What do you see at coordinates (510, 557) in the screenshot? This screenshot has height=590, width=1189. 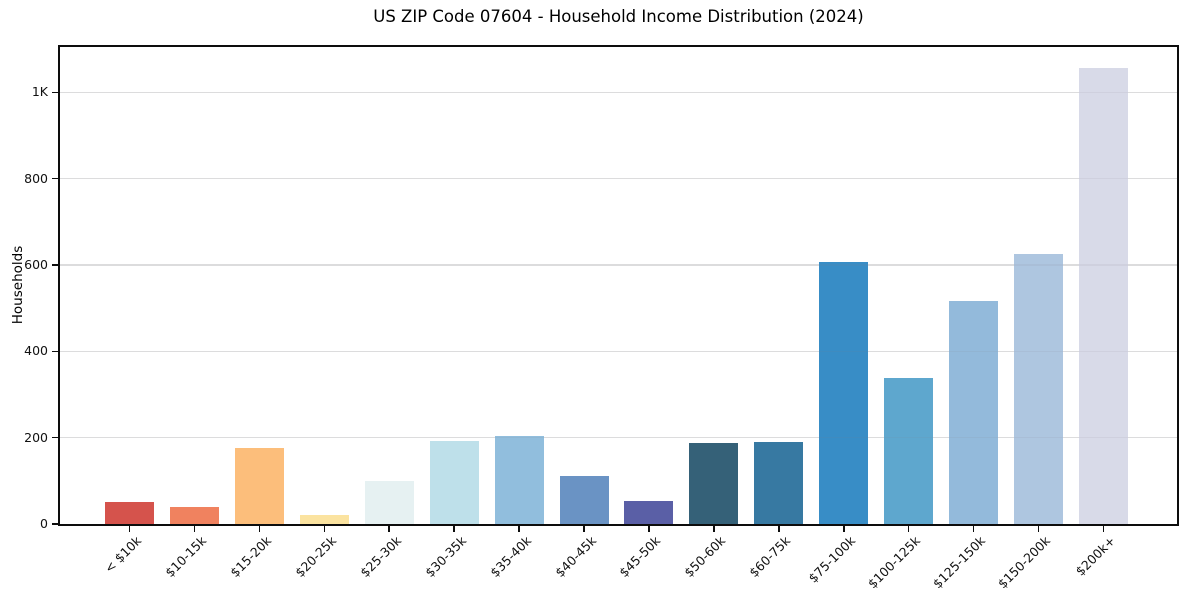 I see `x-tick-label: $35-40k` at bounding box center [510, 557].